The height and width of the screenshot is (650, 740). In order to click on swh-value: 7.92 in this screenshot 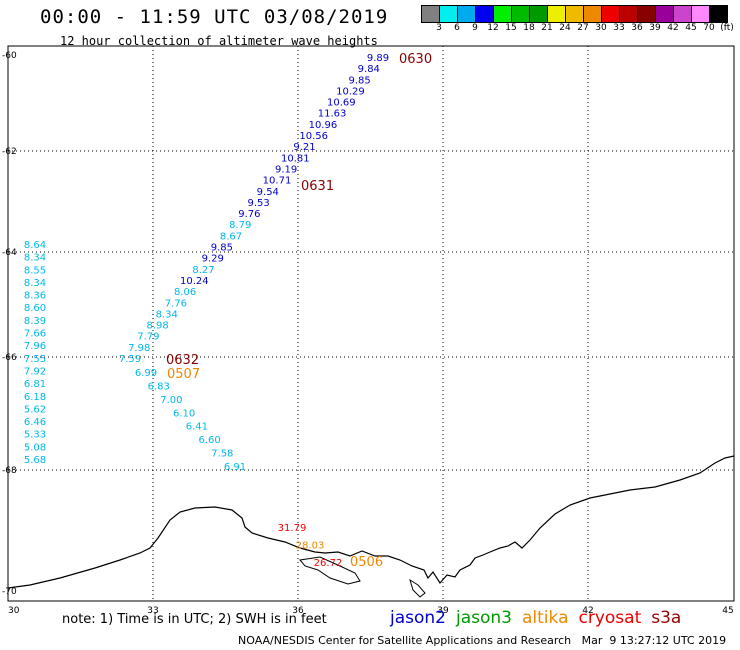, I will do `click(35, 372)`.